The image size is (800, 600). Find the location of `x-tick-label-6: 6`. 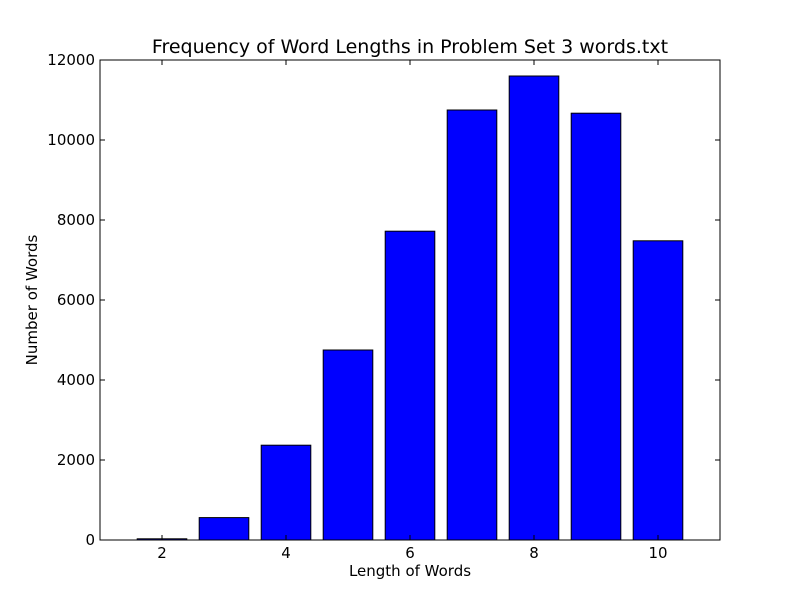

x-tick-label-6: 6 is located at coordinates (410, 553).